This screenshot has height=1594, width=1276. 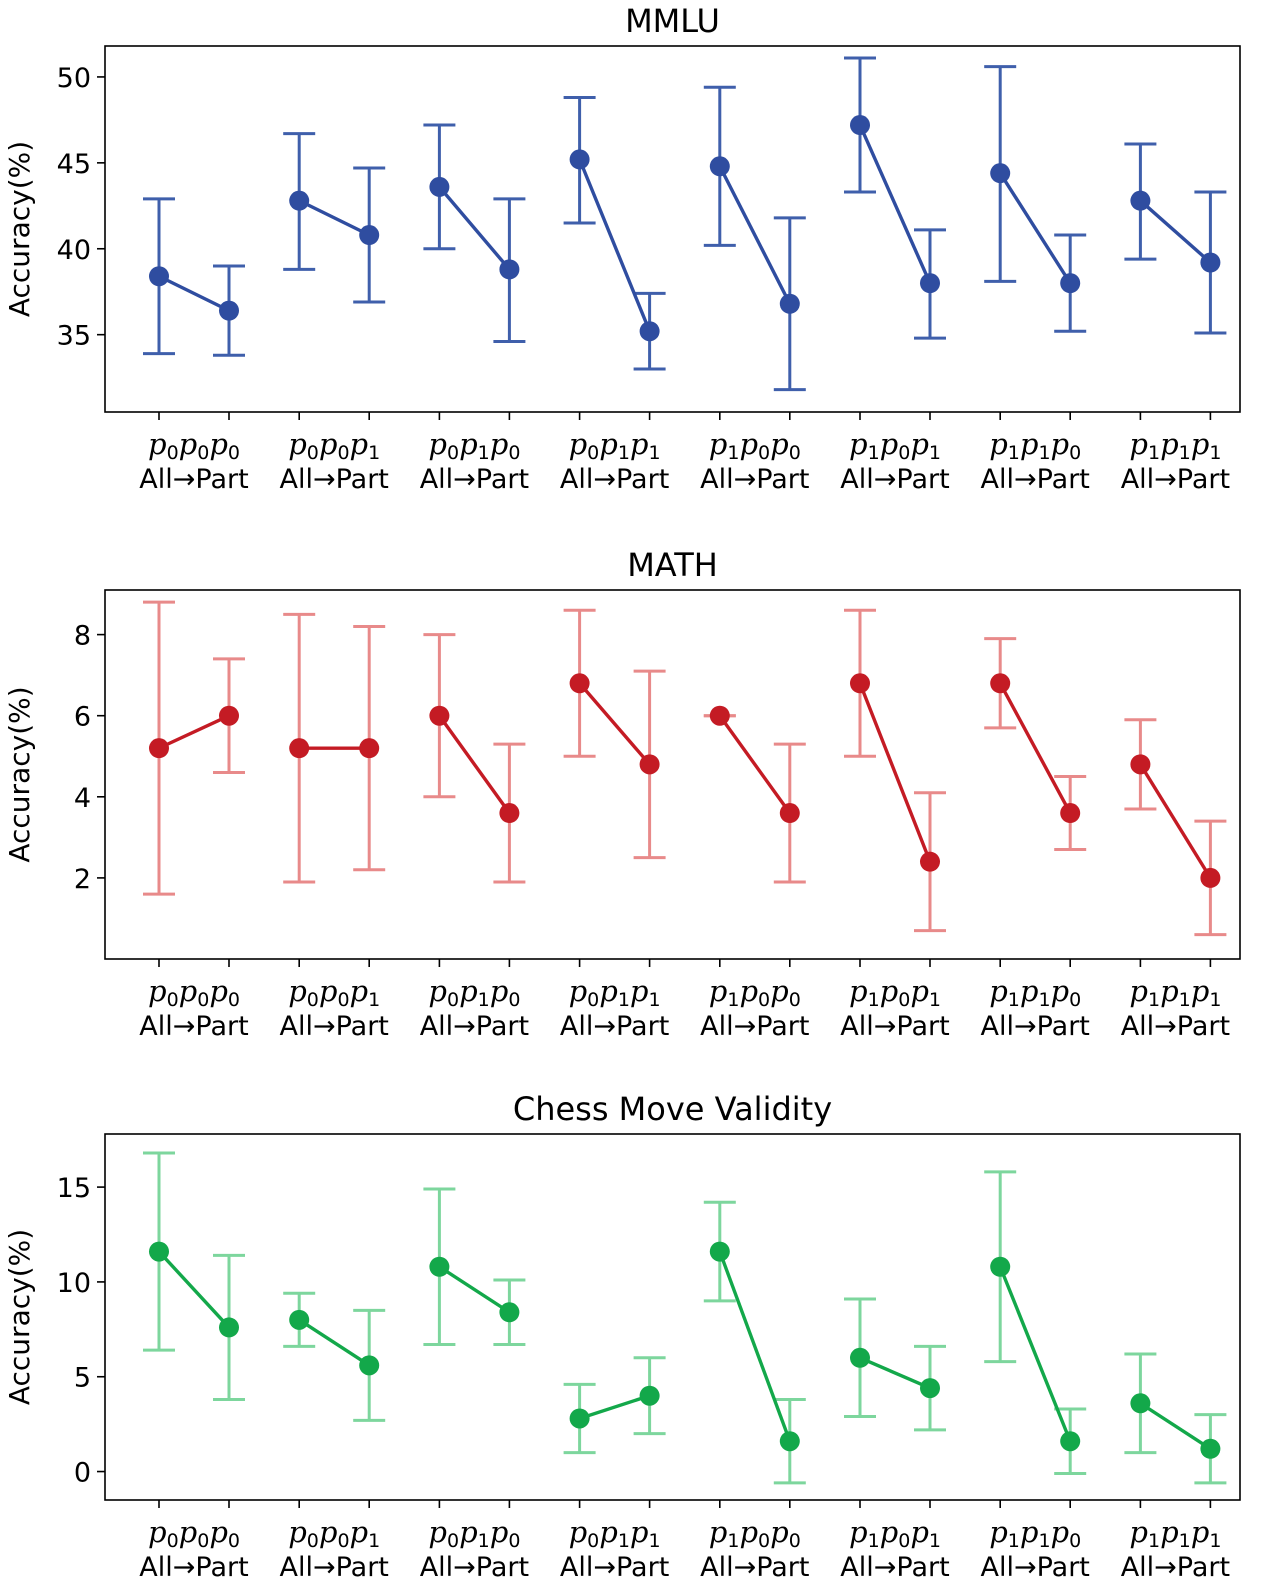 What do you see at coordinates (74, 78) in the screenshot?
I see `y-tick-label: 50` at bounding box center [74, 78].